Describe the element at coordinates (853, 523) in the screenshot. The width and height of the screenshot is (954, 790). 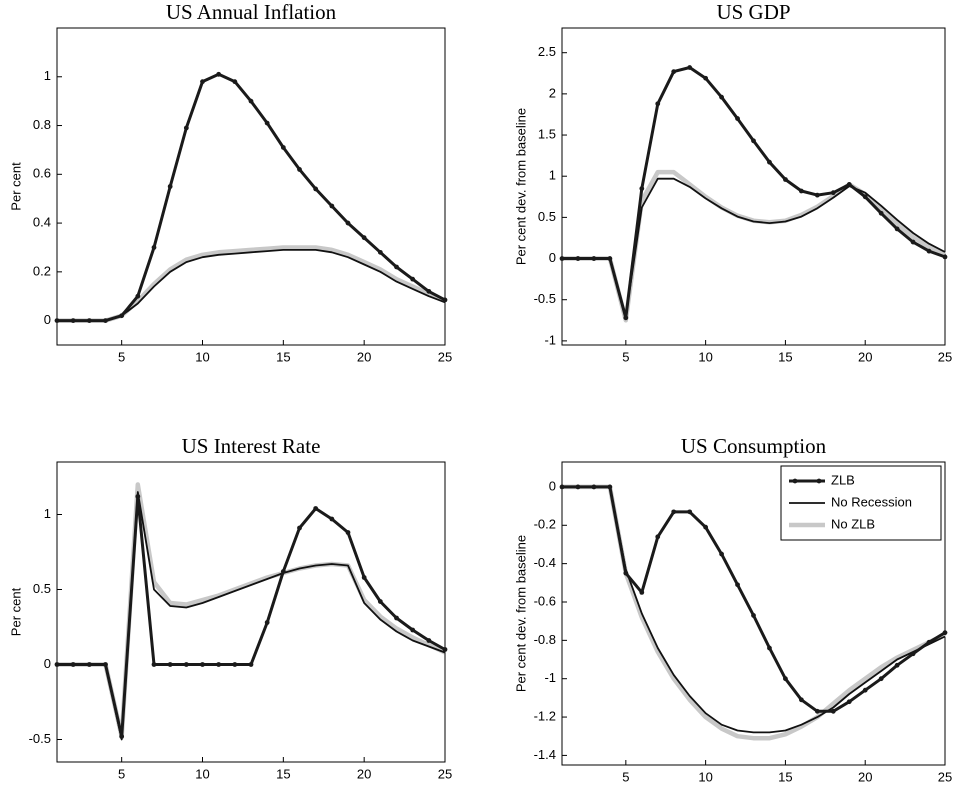
I see `legend-label: No ZLB` at that location.